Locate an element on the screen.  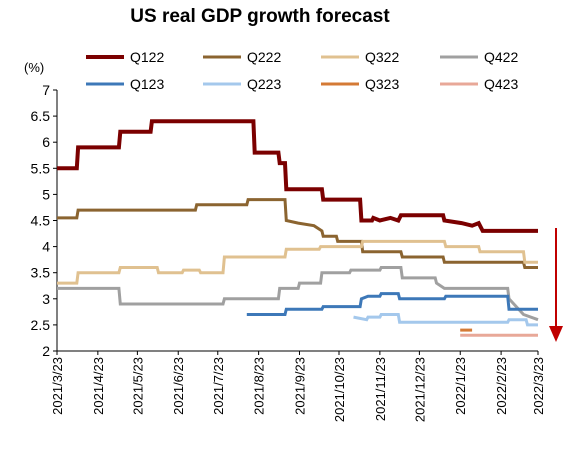
legend-label-q422: Q422 is located at coordinates (501, 57).